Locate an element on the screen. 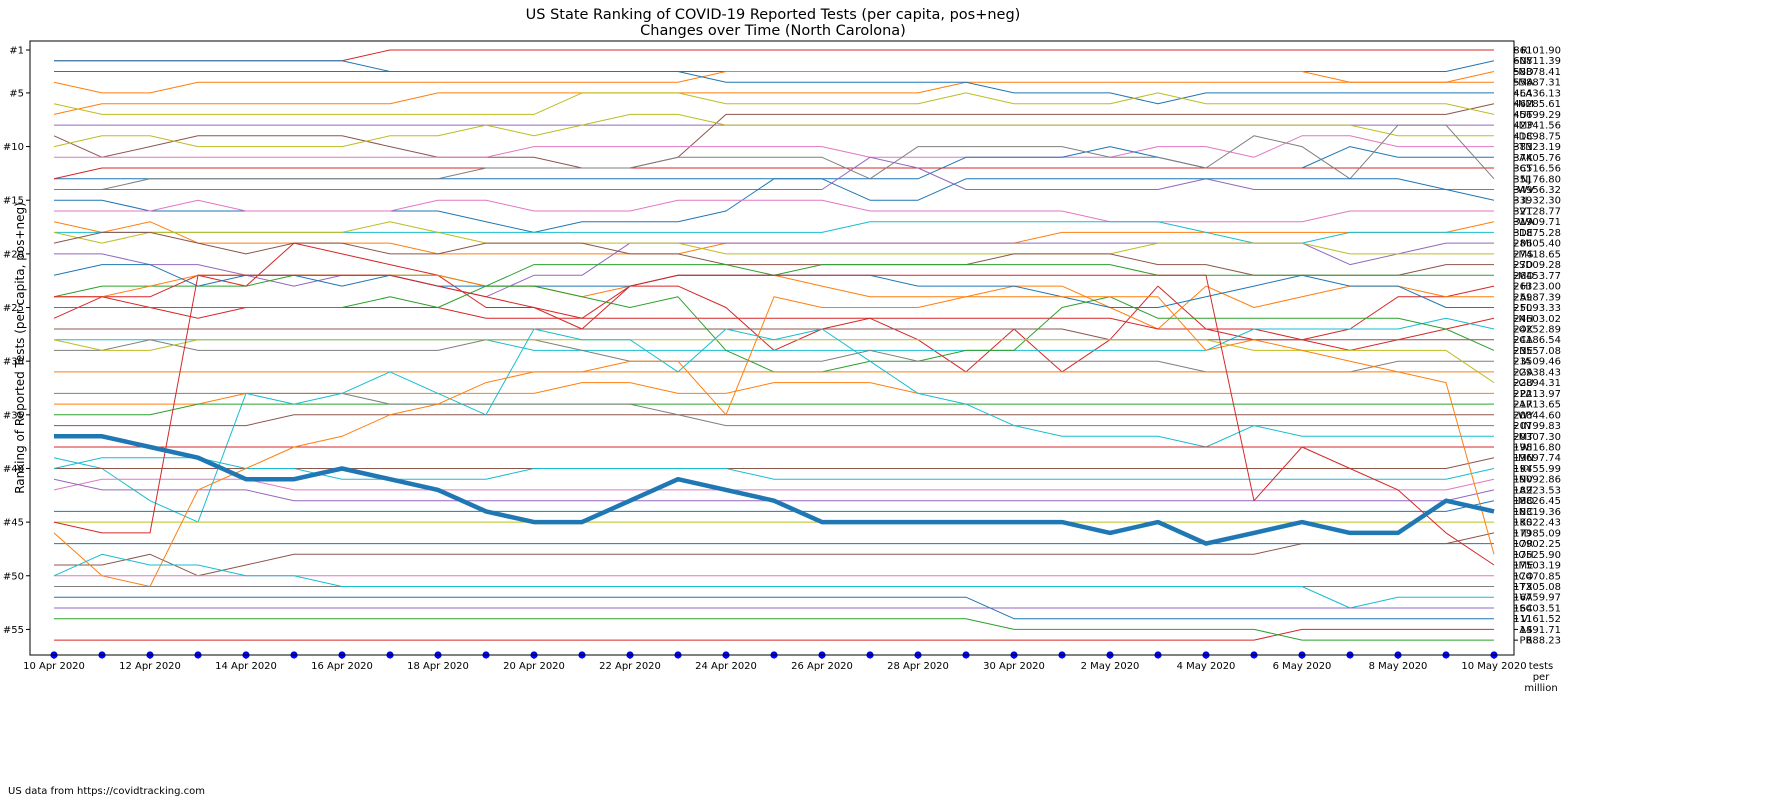  state-value-de: 31875.28 is located at coordinates (1537, 233).